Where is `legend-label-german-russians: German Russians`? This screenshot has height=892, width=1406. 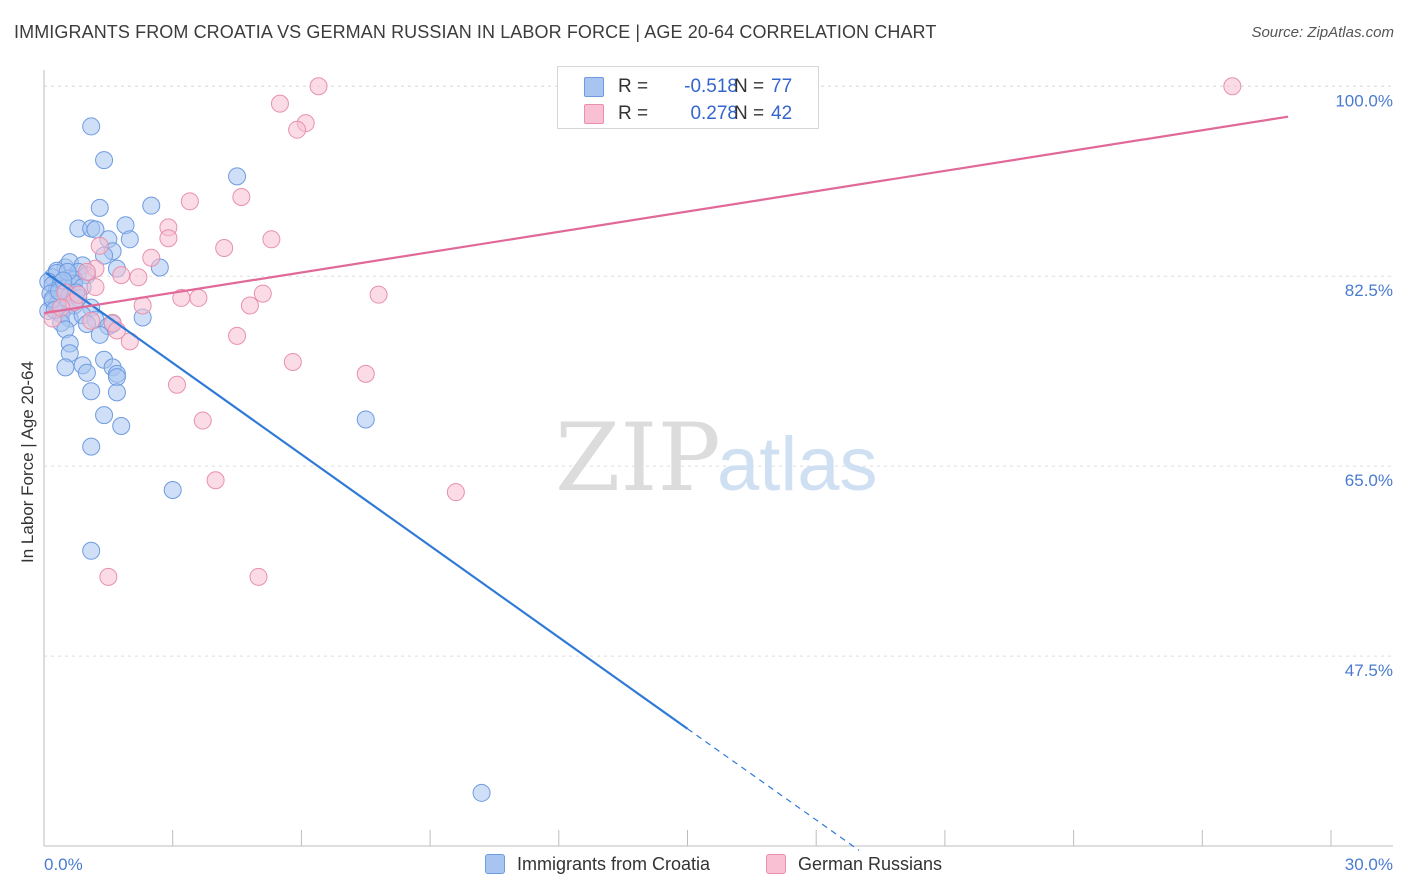
legend-label-german-russians: German Russians is located at coordinates (870, 863).